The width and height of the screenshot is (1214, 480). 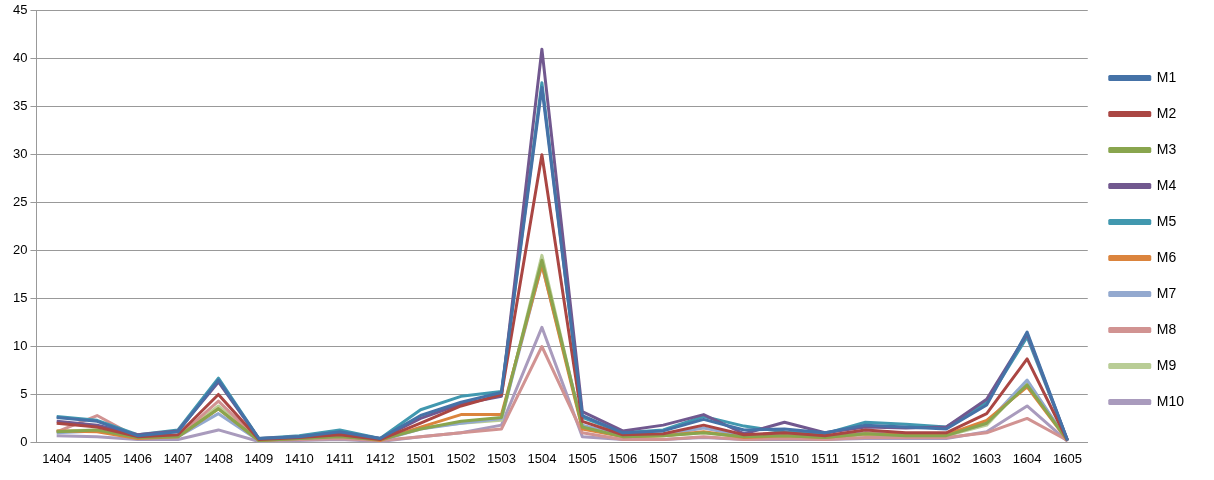 What do you see at coordinates (1166, 364) in the screenshot?
I see `legend-label: M9` at bounding box center [1166, 364].